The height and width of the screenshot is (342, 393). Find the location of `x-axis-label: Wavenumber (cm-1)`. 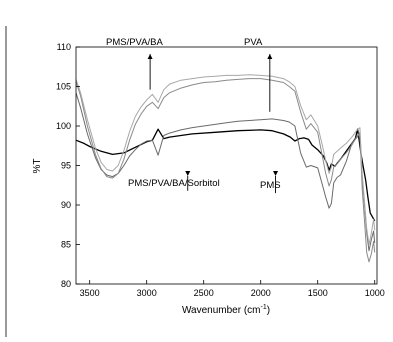

x-axis-label: Wavenumber (cm-1) is located at coordinates (226, 310).